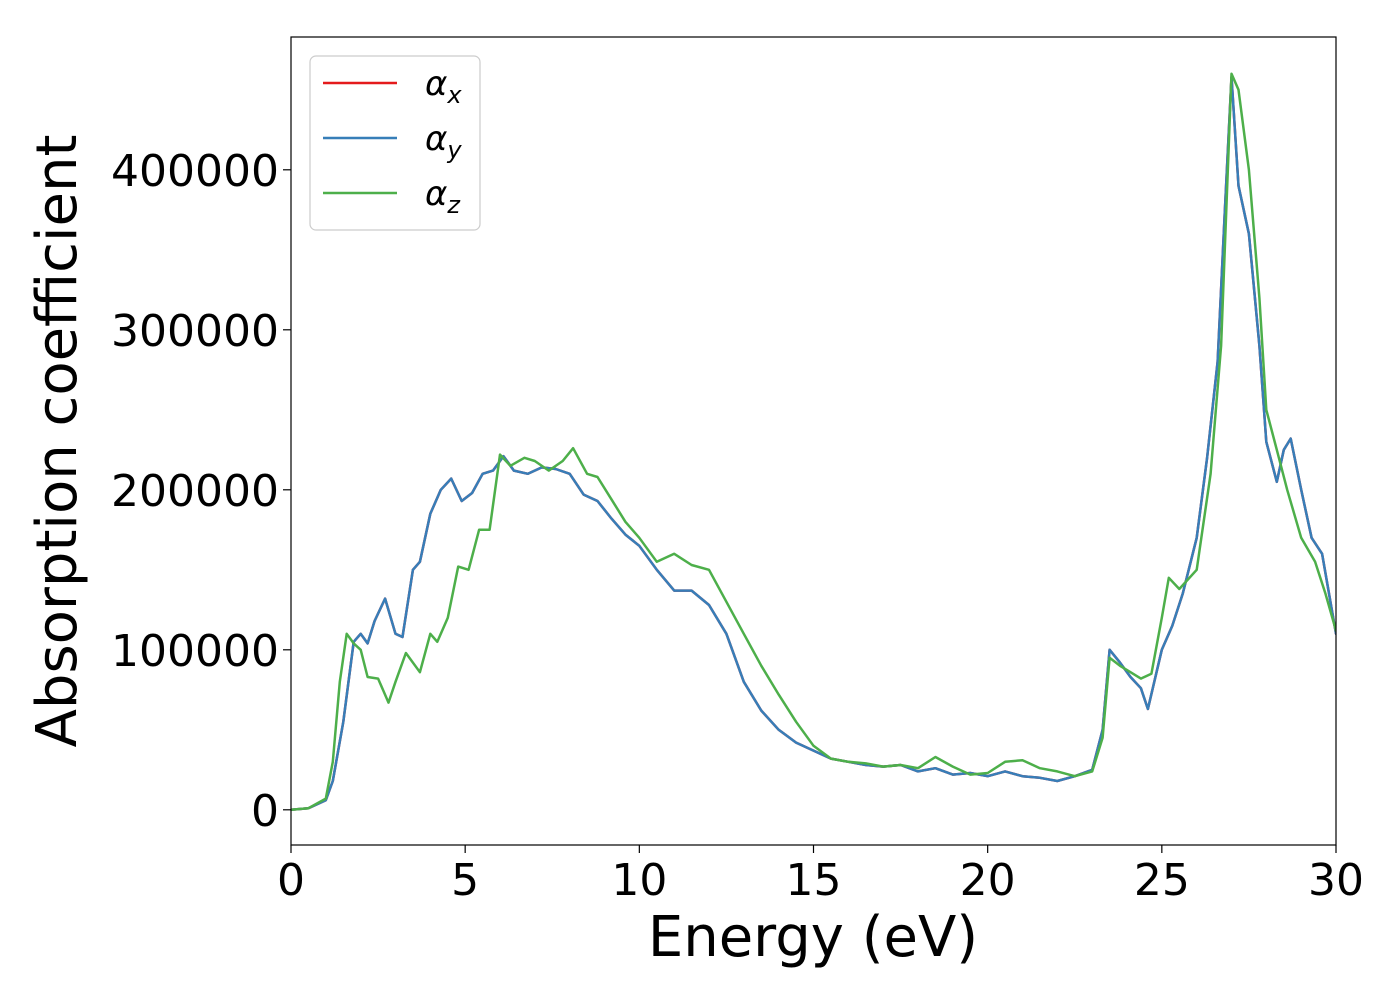  What do you see at coordinates (195, 331) in the screenshot?
I see `y-tick-label: 300000` at bounding box center [195, 331].